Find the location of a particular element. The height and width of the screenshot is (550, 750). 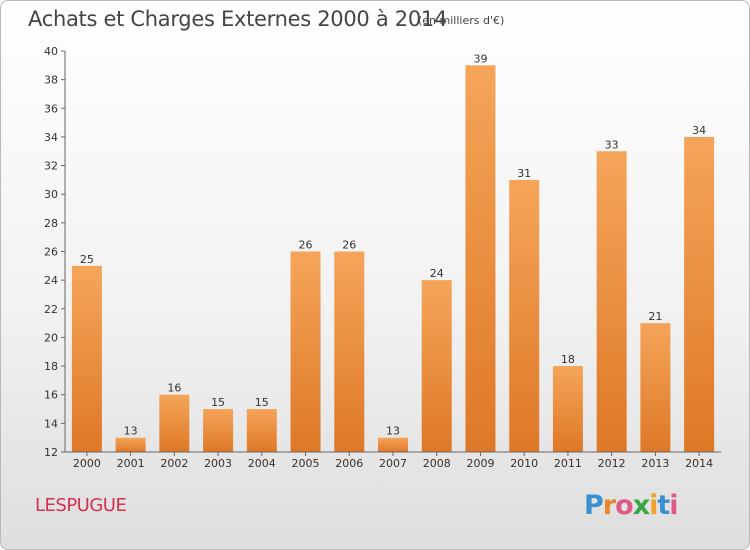

y-tick-label: 26 is located at coordinates (51, 252).